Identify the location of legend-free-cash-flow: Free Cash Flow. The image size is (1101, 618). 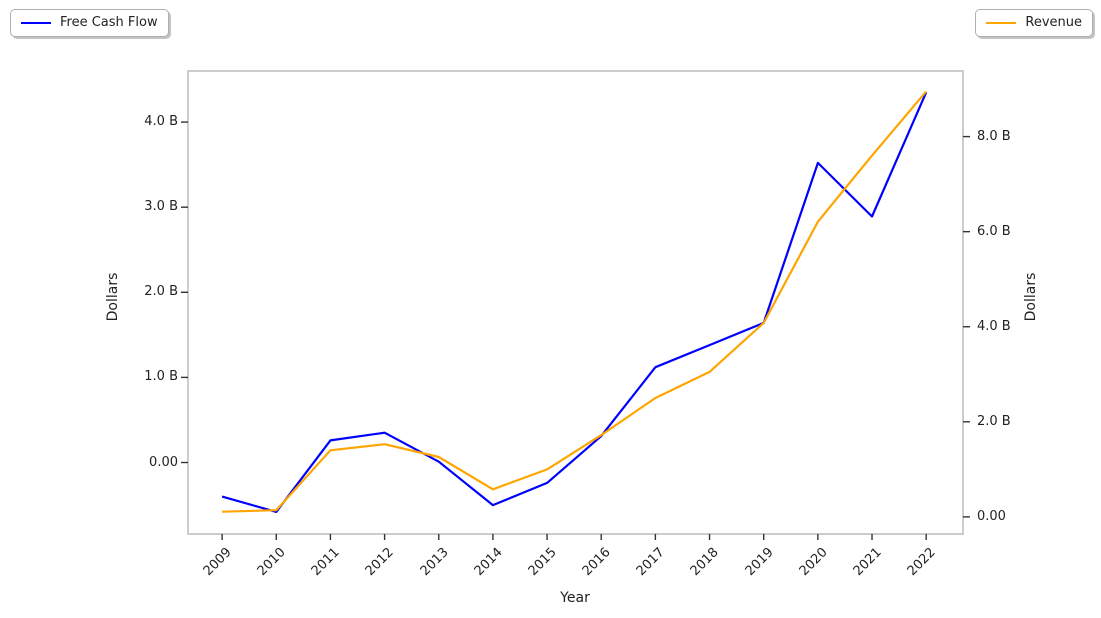
(89, 23).